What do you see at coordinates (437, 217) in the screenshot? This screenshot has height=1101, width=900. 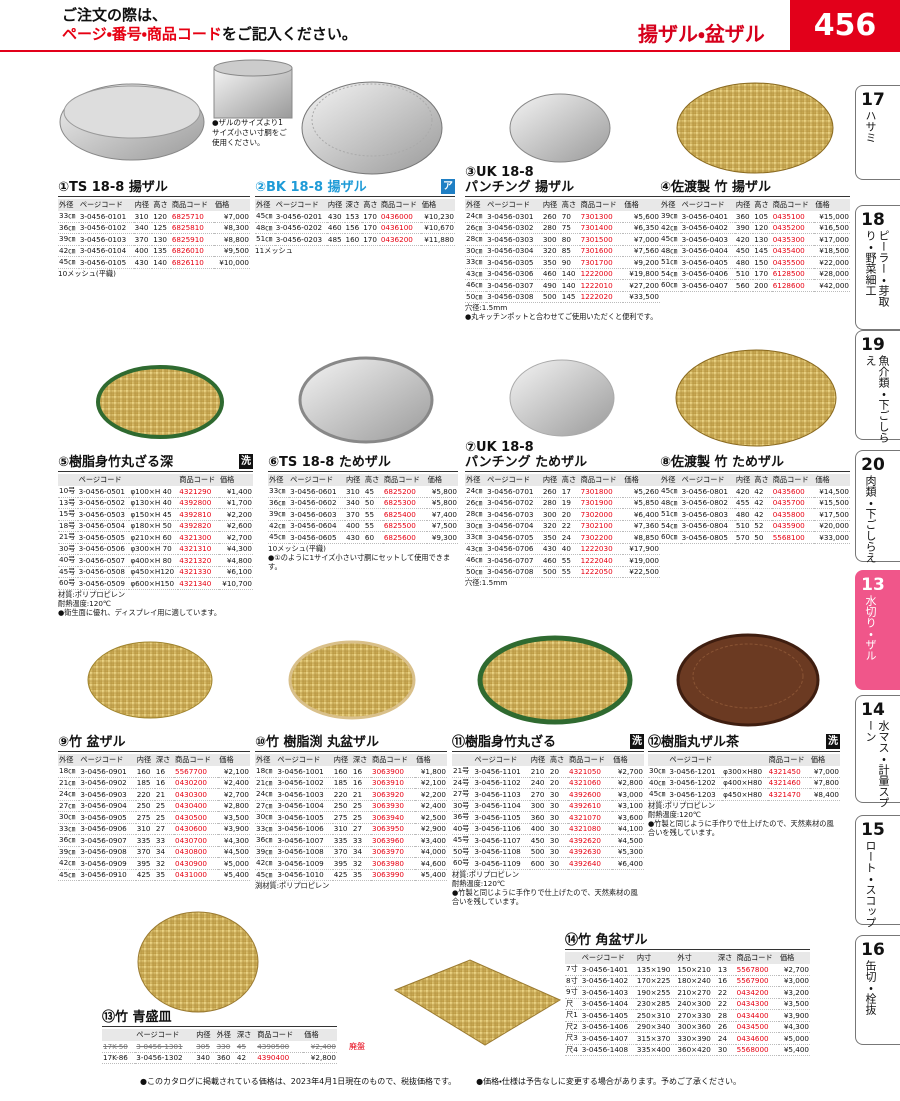 I see `cell: ¥10,230` at bounding box center [437, 217].